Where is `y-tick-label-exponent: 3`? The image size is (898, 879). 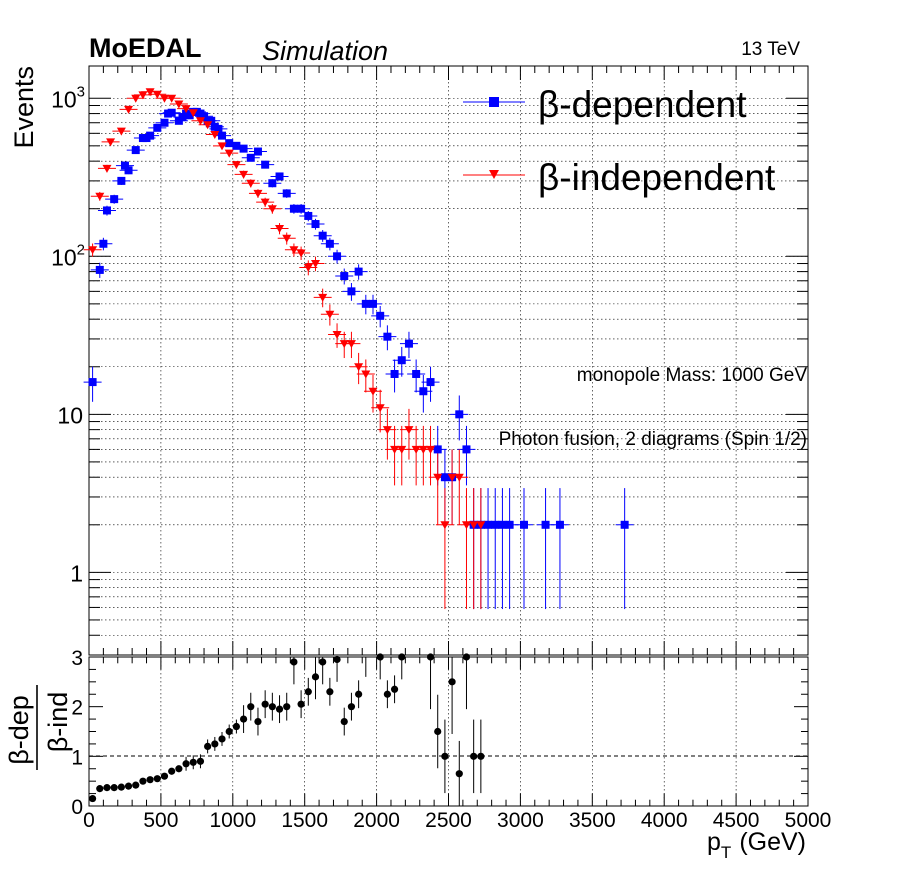 y-tick-label-exponent: 3 is located at coordinates (81, 91).